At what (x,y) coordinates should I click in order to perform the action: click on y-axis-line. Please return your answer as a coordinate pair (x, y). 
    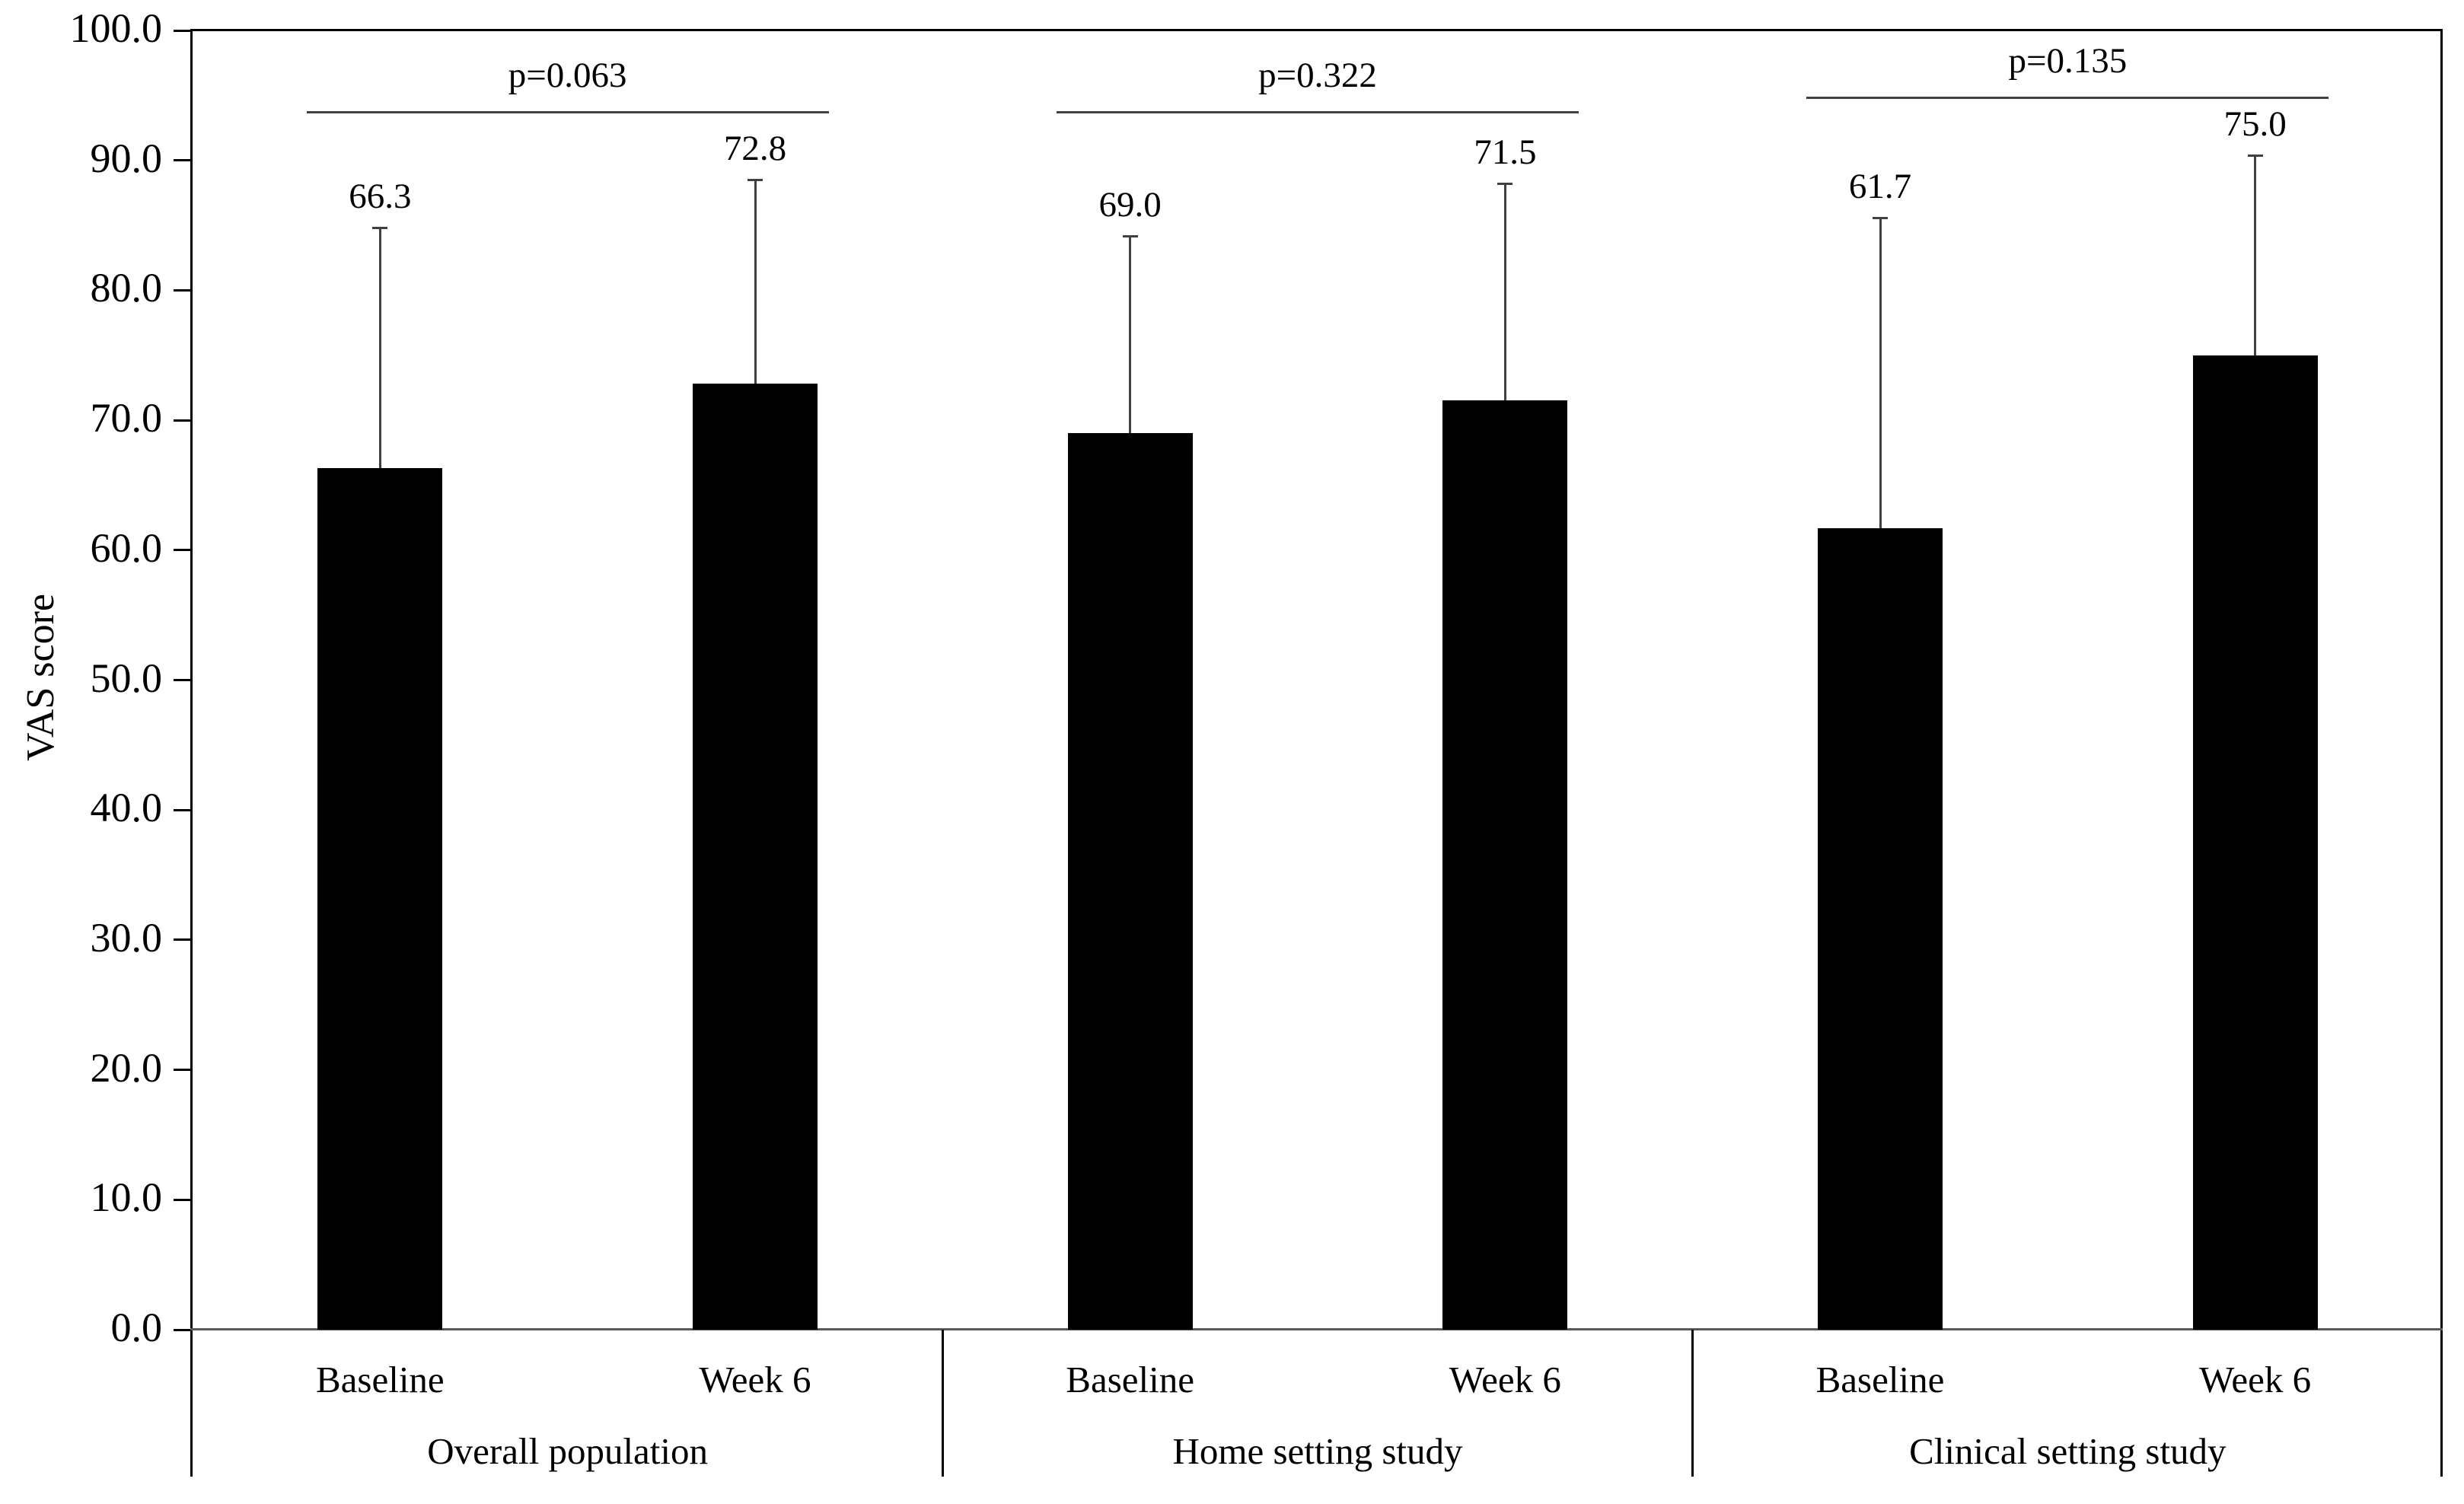
    Looking at the image, I should click on (192, 753).